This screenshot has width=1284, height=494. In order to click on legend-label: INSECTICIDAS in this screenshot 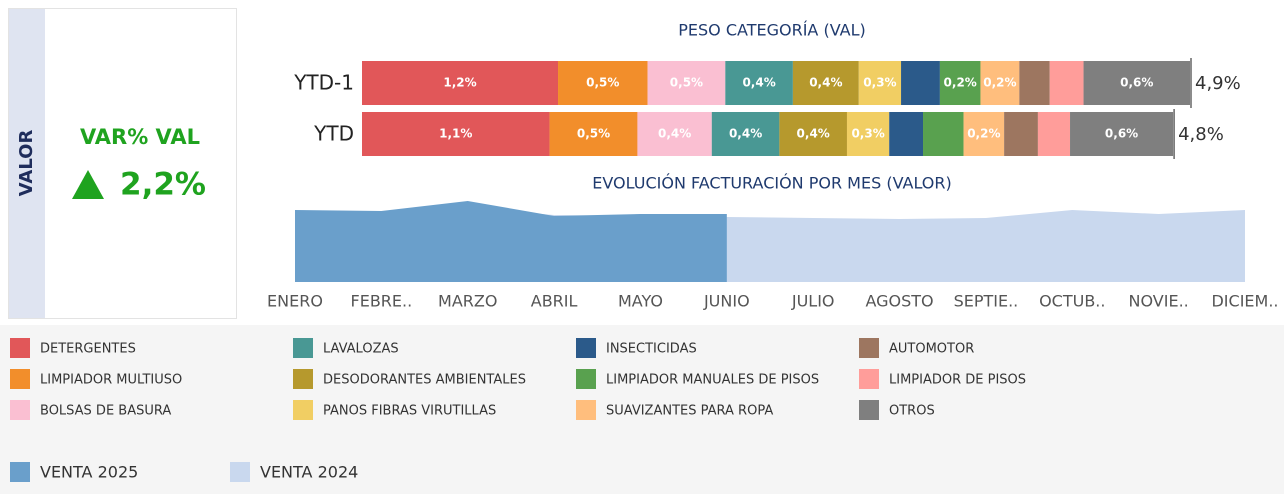, I will do `click(651, 349)`.